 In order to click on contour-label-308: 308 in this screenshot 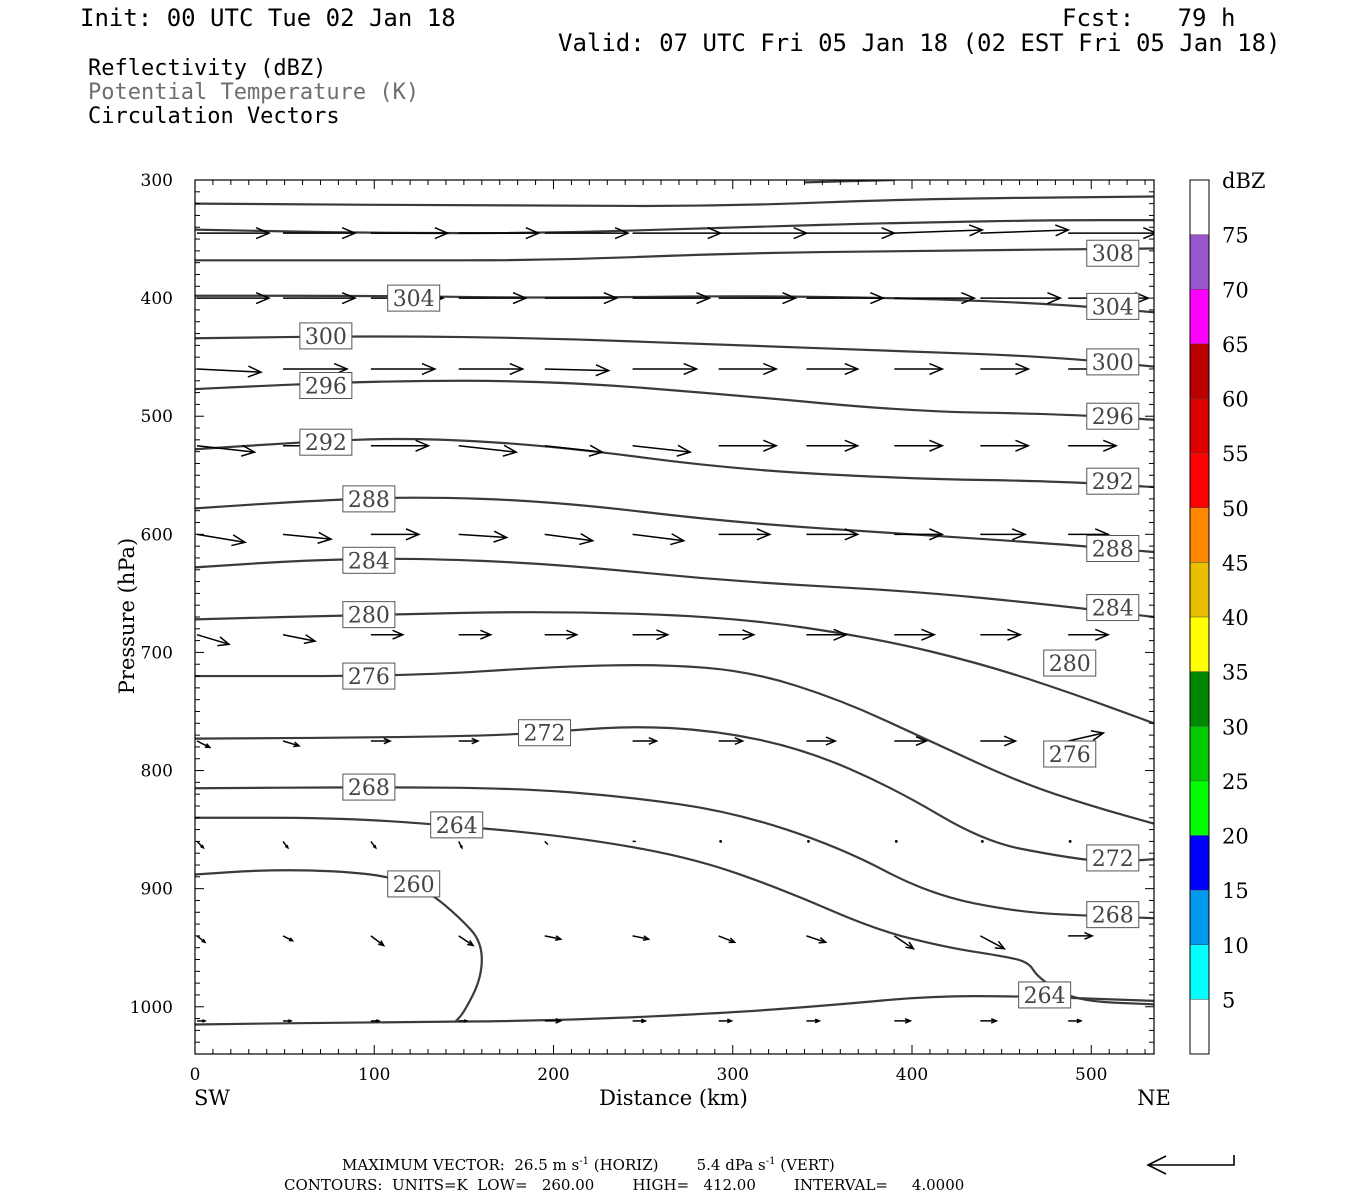, I will do `click(1113, 253)`.